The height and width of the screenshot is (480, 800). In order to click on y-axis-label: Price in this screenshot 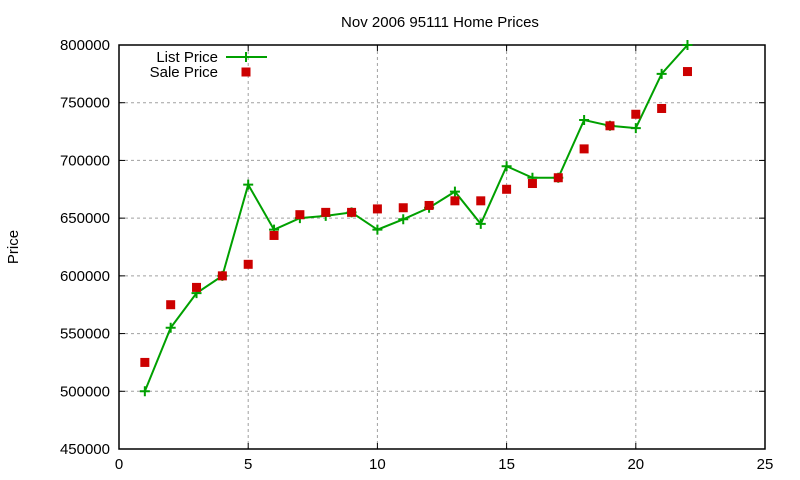, I will do `click(13, 247)`.